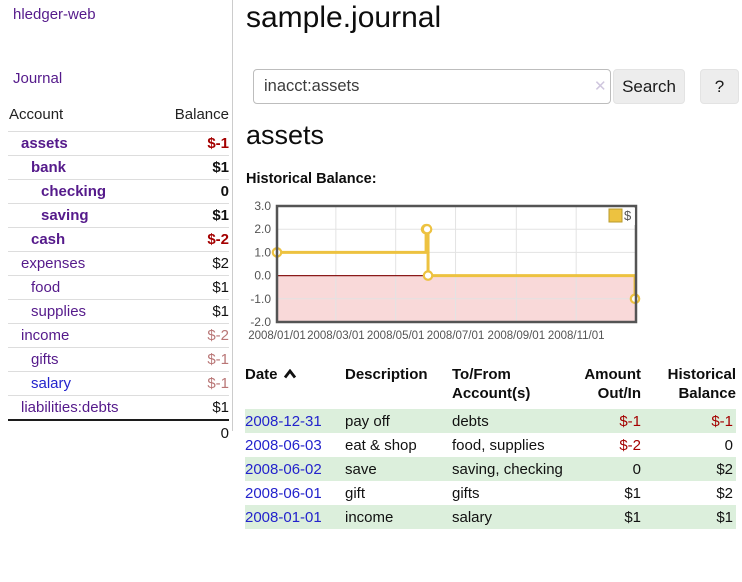 This screenshot has width=742, height=582. What do you see at coordinates (649, 86) in the screenshot?
I see `search-button: Search` at bounding box center [649, 86].